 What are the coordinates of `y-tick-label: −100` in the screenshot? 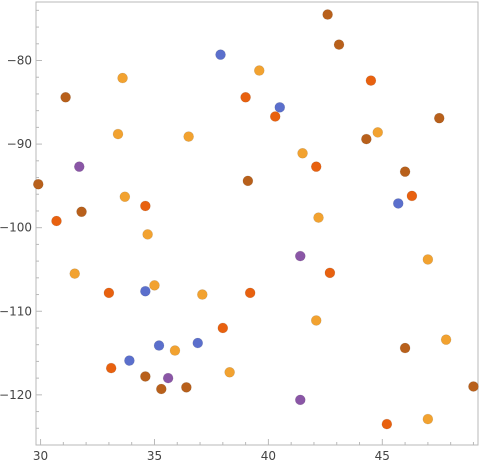 It's located at (16, 228).